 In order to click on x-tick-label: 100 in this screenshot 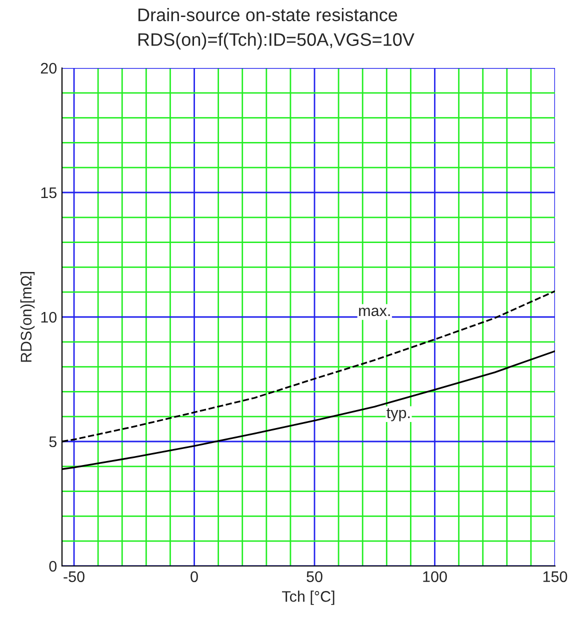, I will do `click(435, 576)`.